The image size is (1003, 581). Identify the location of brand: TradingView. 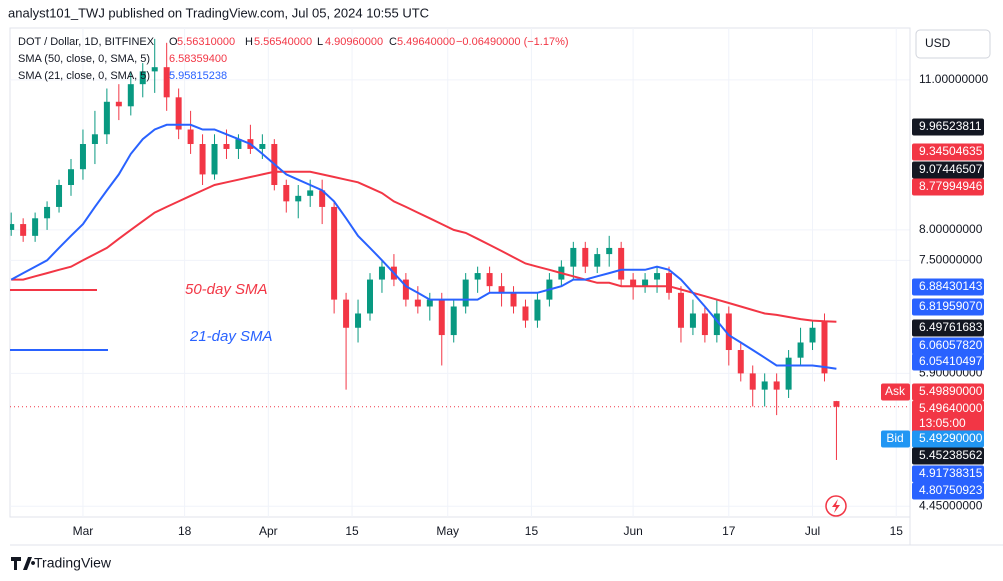
(61, 563).